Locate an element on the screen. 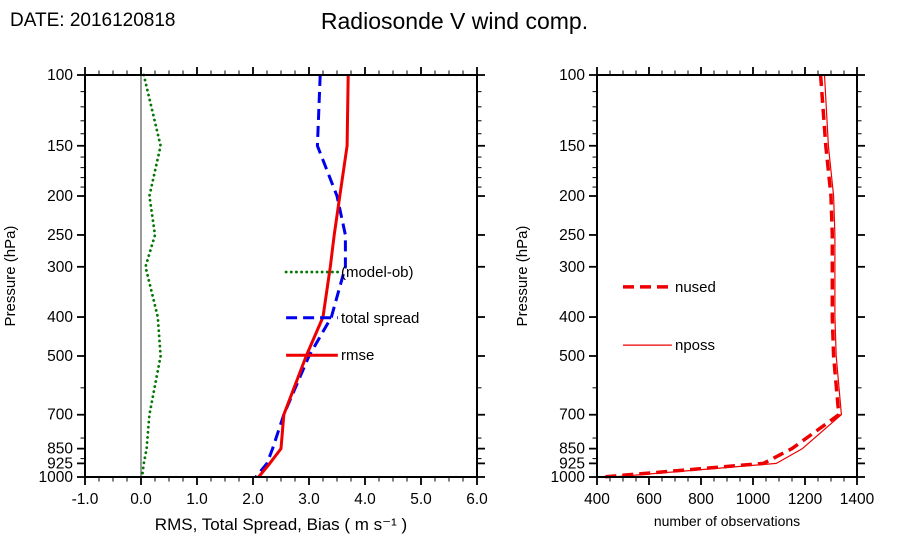 This screenshot has height=560, width=900. date-label: DATE: 2016120818 is located at coordinates (93, 20).